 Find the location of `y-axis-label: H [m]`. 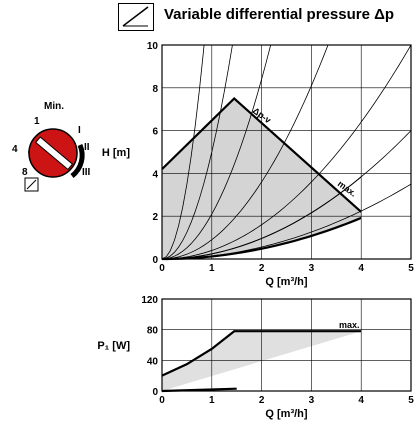

y-axis-label: H [m] is located at coordinates (116, 153).